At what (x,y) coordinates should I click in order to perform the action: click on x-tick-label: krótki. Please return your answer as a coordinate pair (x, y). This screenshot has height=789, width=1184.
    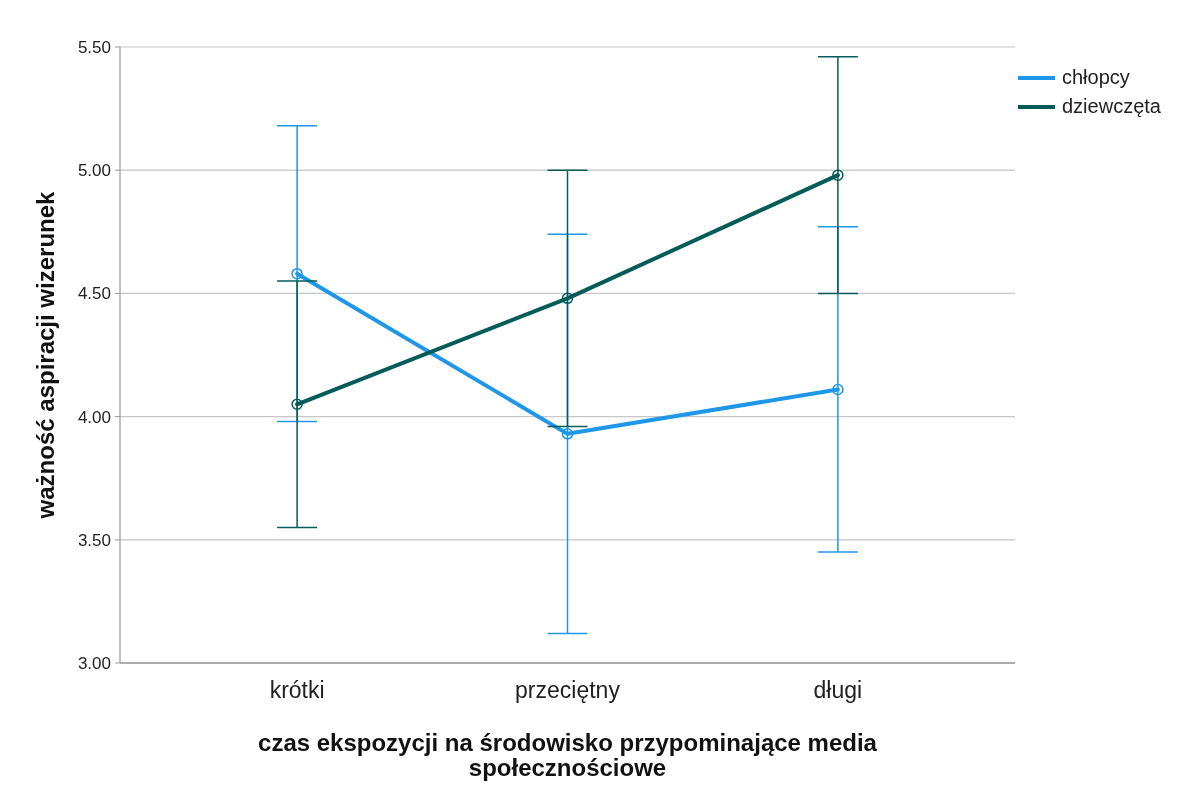
    Looking at the image, I should click on (297, 690).